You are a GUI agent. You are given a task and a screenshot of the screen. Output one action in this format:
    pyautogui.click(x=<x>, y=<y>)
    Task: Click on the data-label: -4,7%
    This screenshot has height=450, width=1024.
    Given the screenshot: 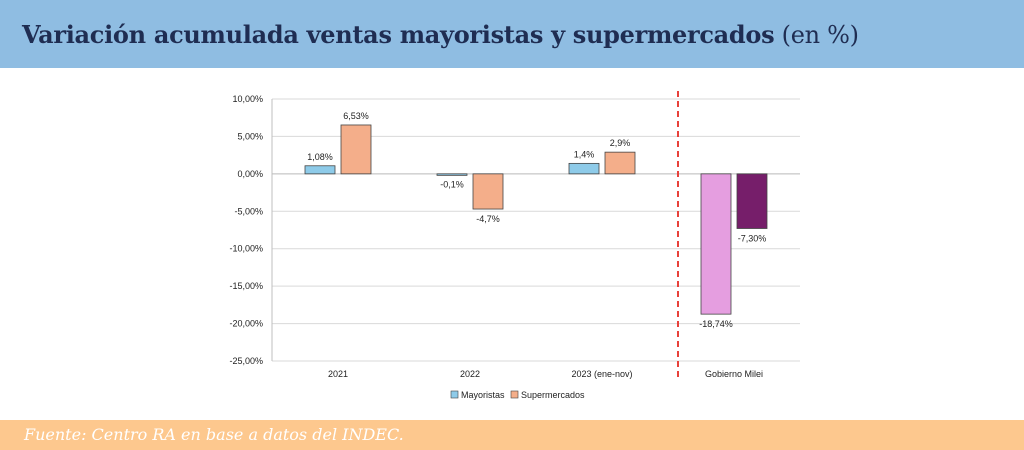 What is the action you would take?
    pyautogui.click(x=488, y=219)
    